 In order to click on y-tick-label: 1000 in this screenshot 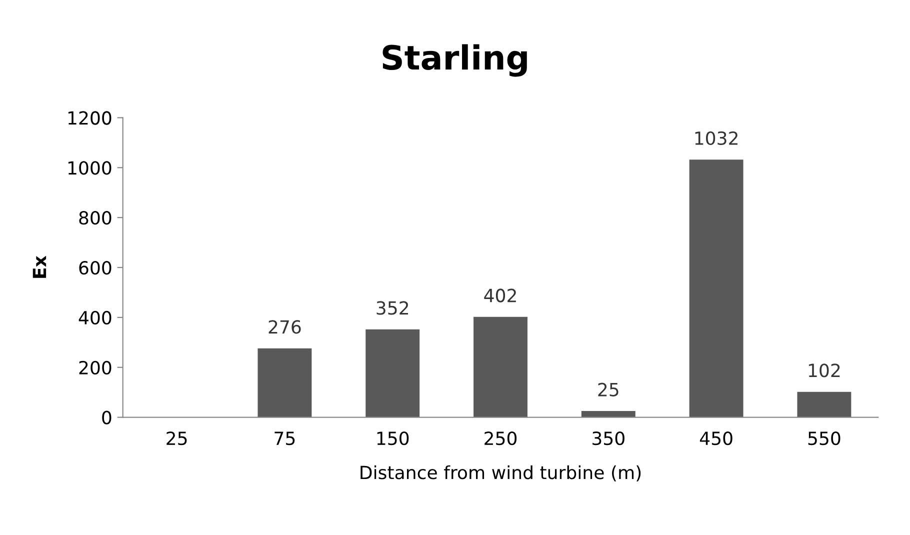, I will do `click(90, 168)`.